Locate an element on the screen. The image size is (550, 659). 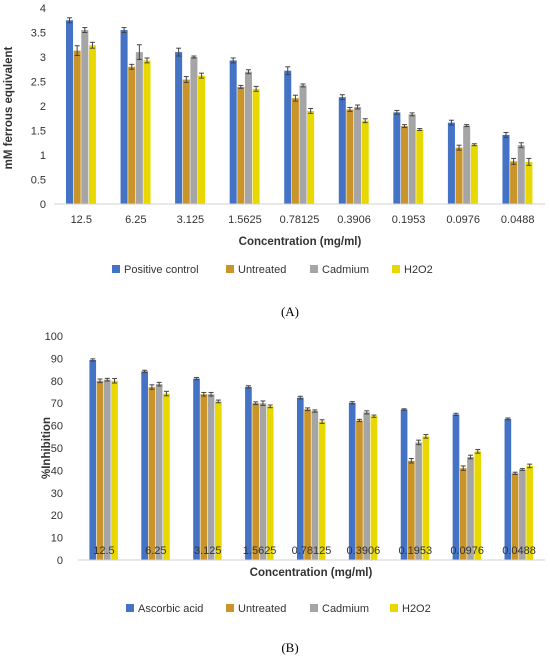
x-tick-label: 0.1953 is located at coordinates (409, 220).